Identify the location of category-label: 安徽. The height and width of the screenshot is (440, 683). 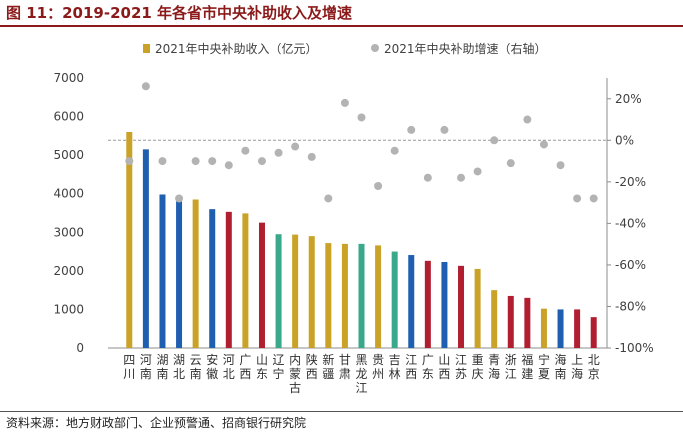
(212, 366).